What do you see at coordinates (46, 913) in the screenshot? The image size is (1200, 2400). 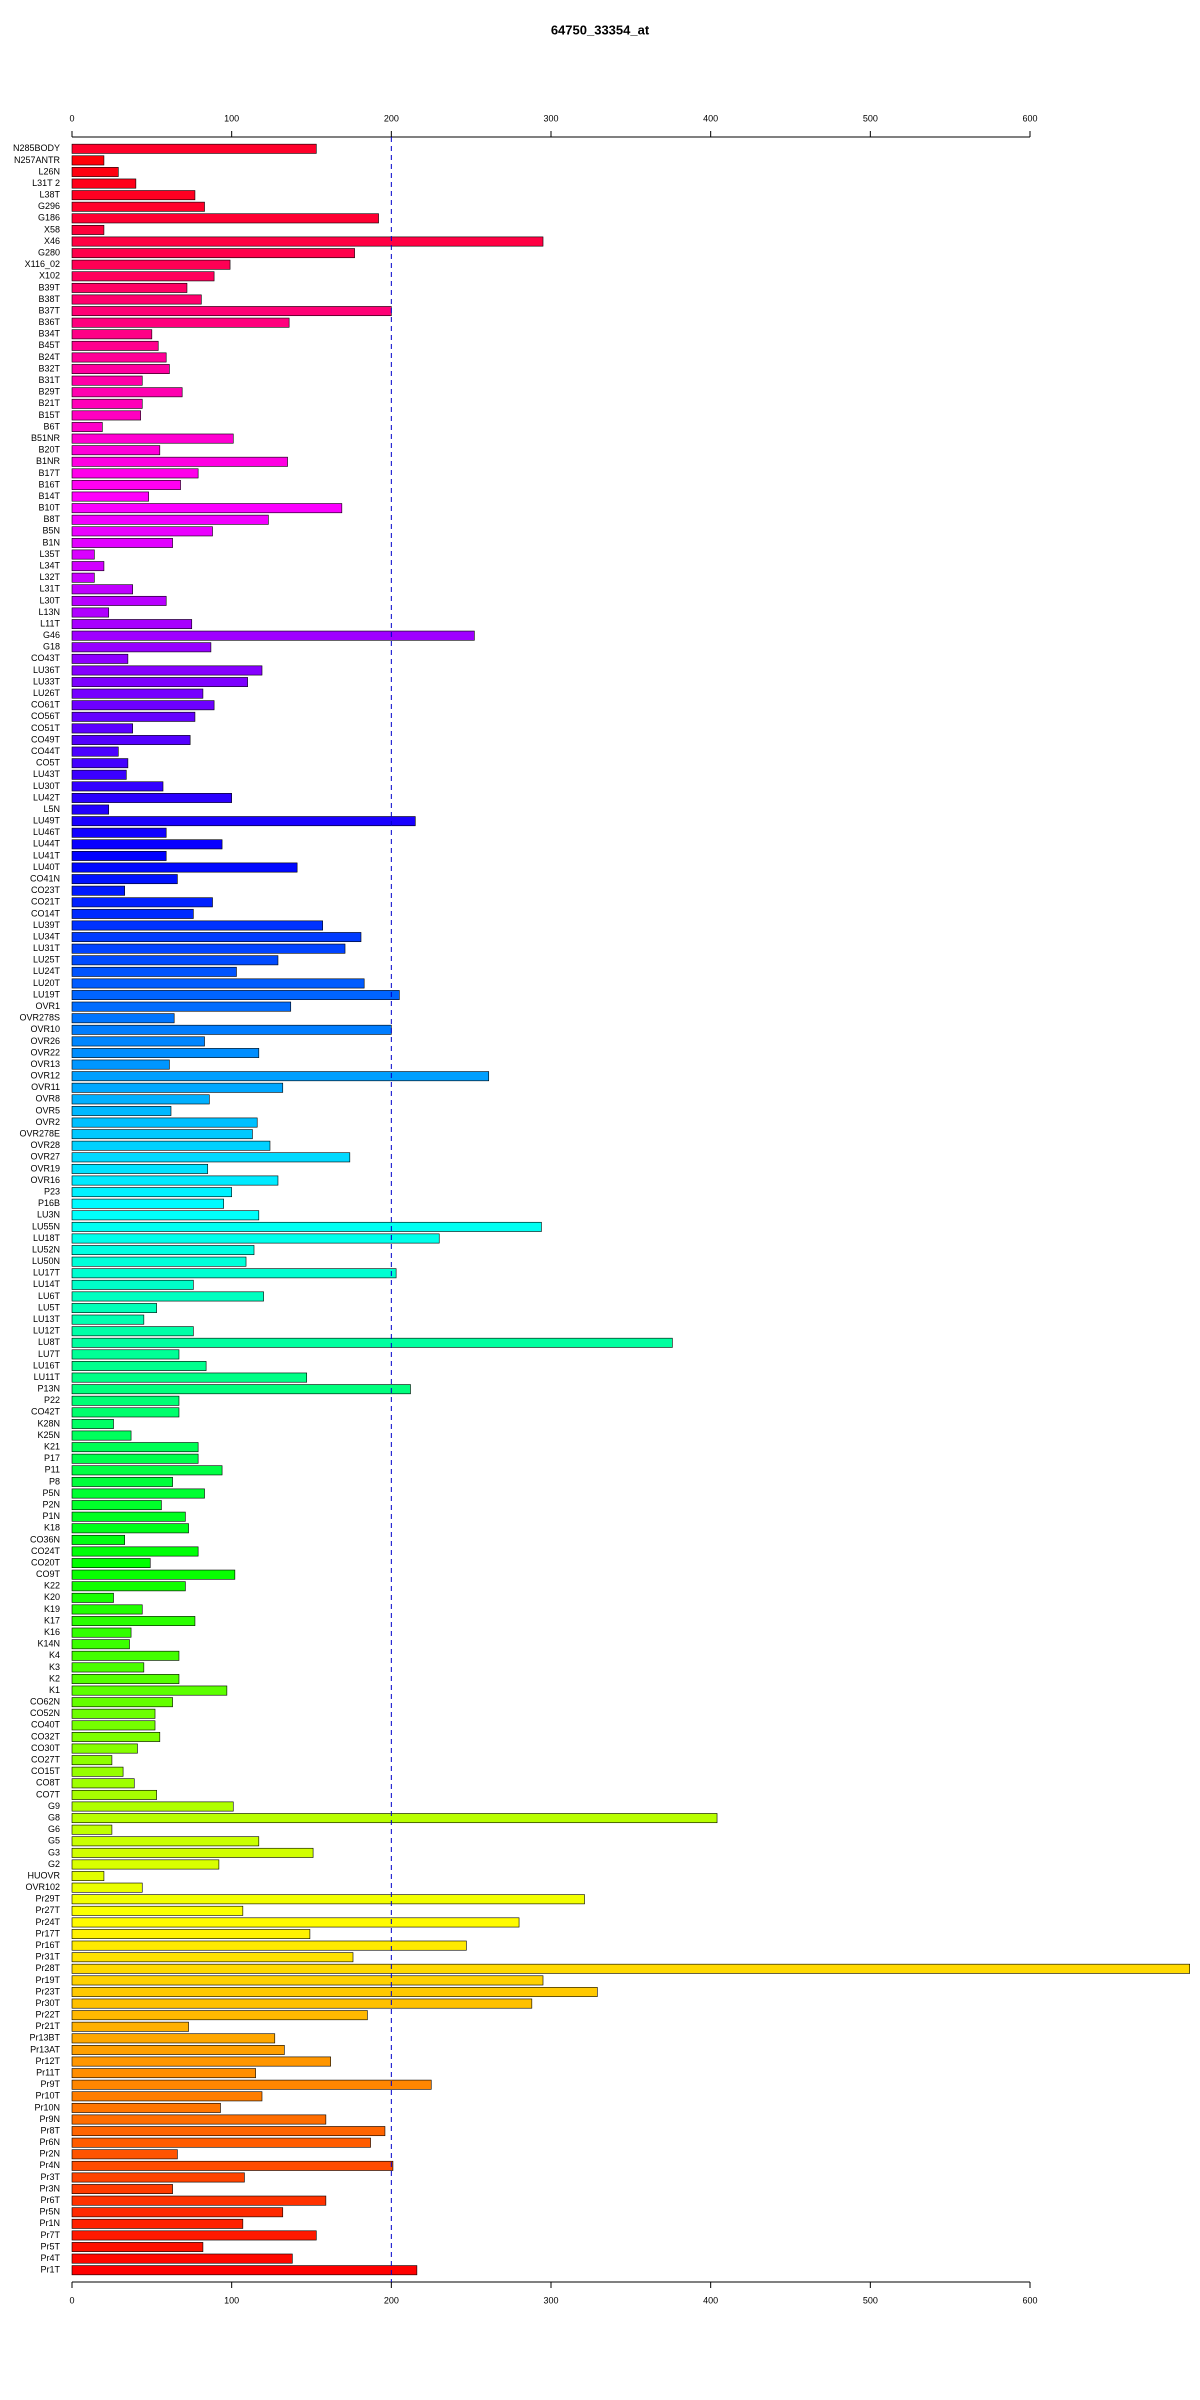 I see `y-tick-label: CO14T` at bounding box center [46, 913].